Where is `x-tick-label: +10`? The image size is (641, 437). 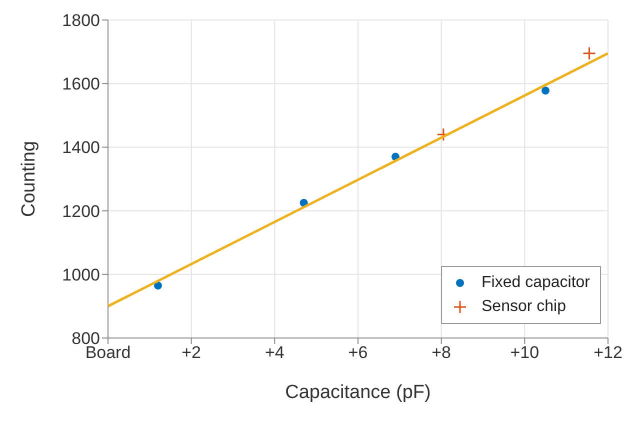
x-tick-label: +10 is located at coordinates (525, 352).